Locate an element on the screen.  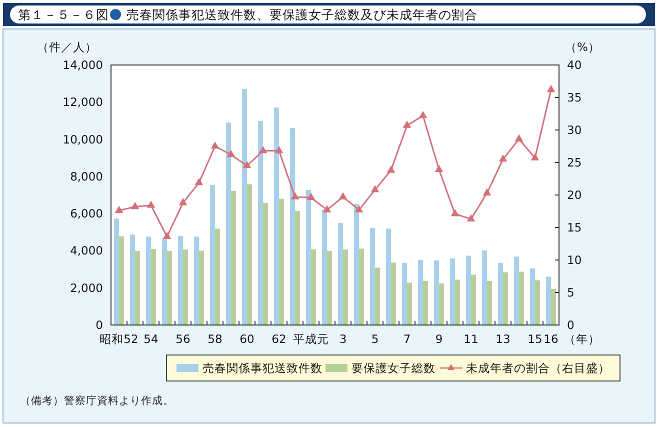
legend-label: 売春関係事犯送致件数 is located at coordinates (262, 368).